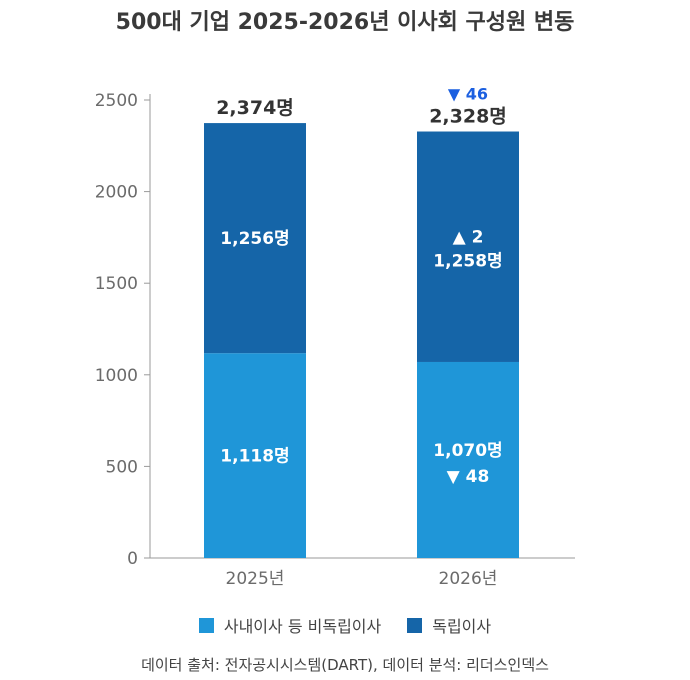 The width and height of the screenshot is (690, 680). What do you see at coordinates (302, 626) in the screenshot?
I see `legend-label-inside: 사내이사 등 비독립이사` at bounding box center [302, 626].